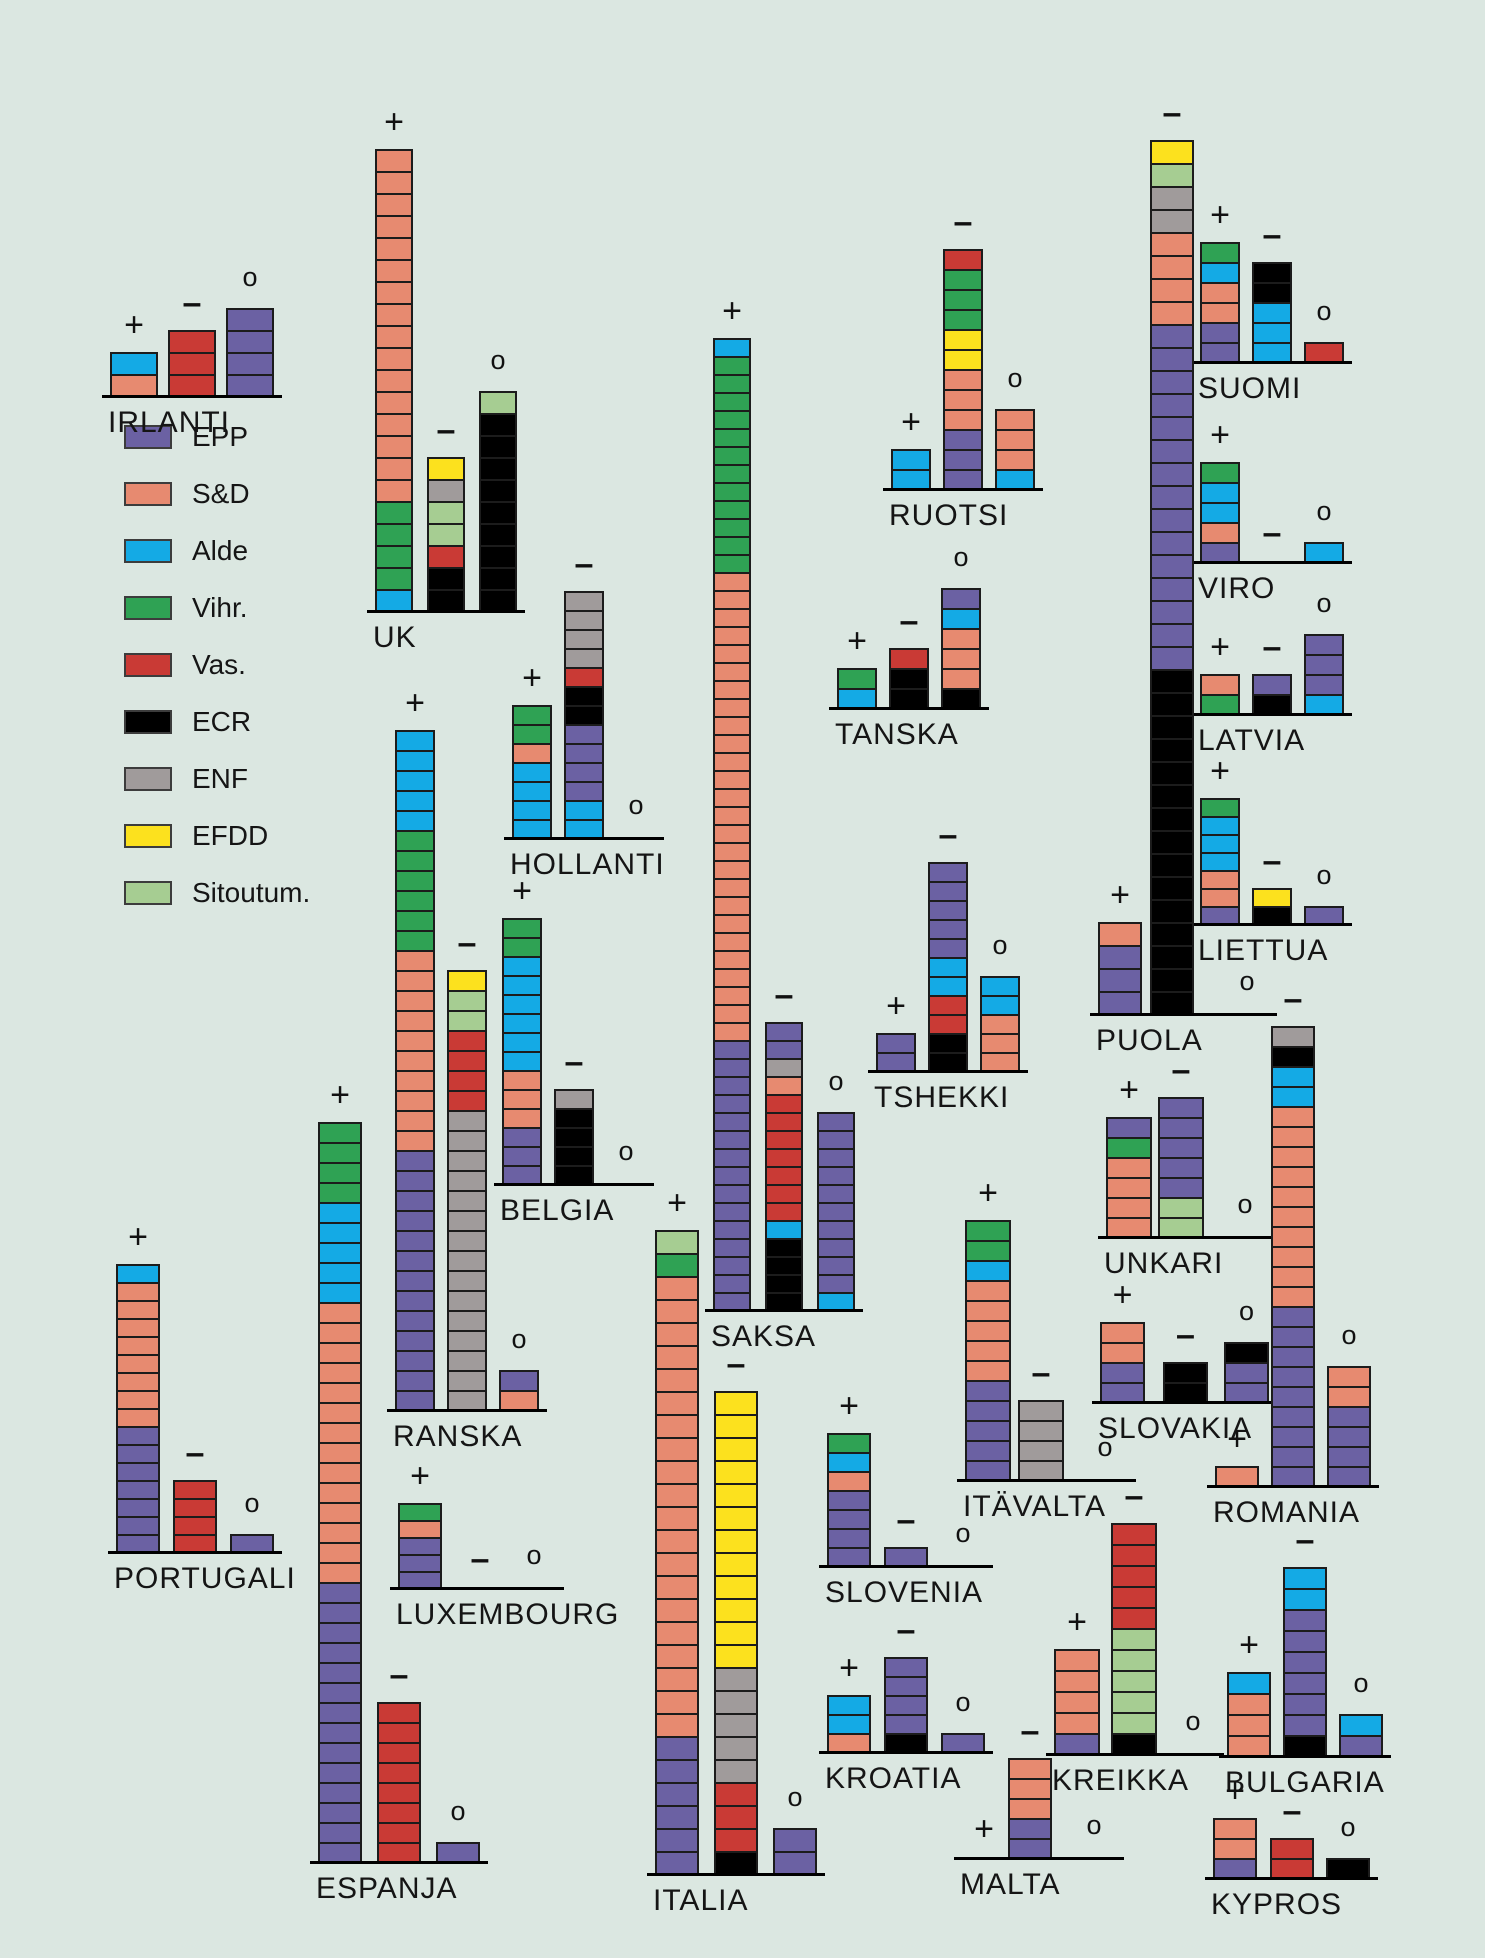 This screenshot has width=1485, height=1958. I want to click on sign-minus-viro: –, so click(1272, 533).